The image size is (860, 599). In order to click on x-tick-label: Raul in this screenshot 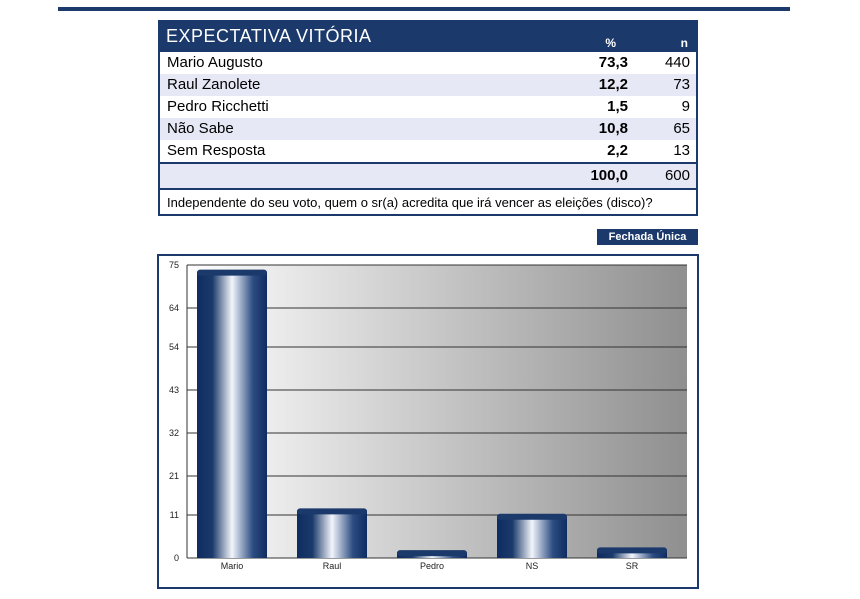, I will do `click(332, 566)`.